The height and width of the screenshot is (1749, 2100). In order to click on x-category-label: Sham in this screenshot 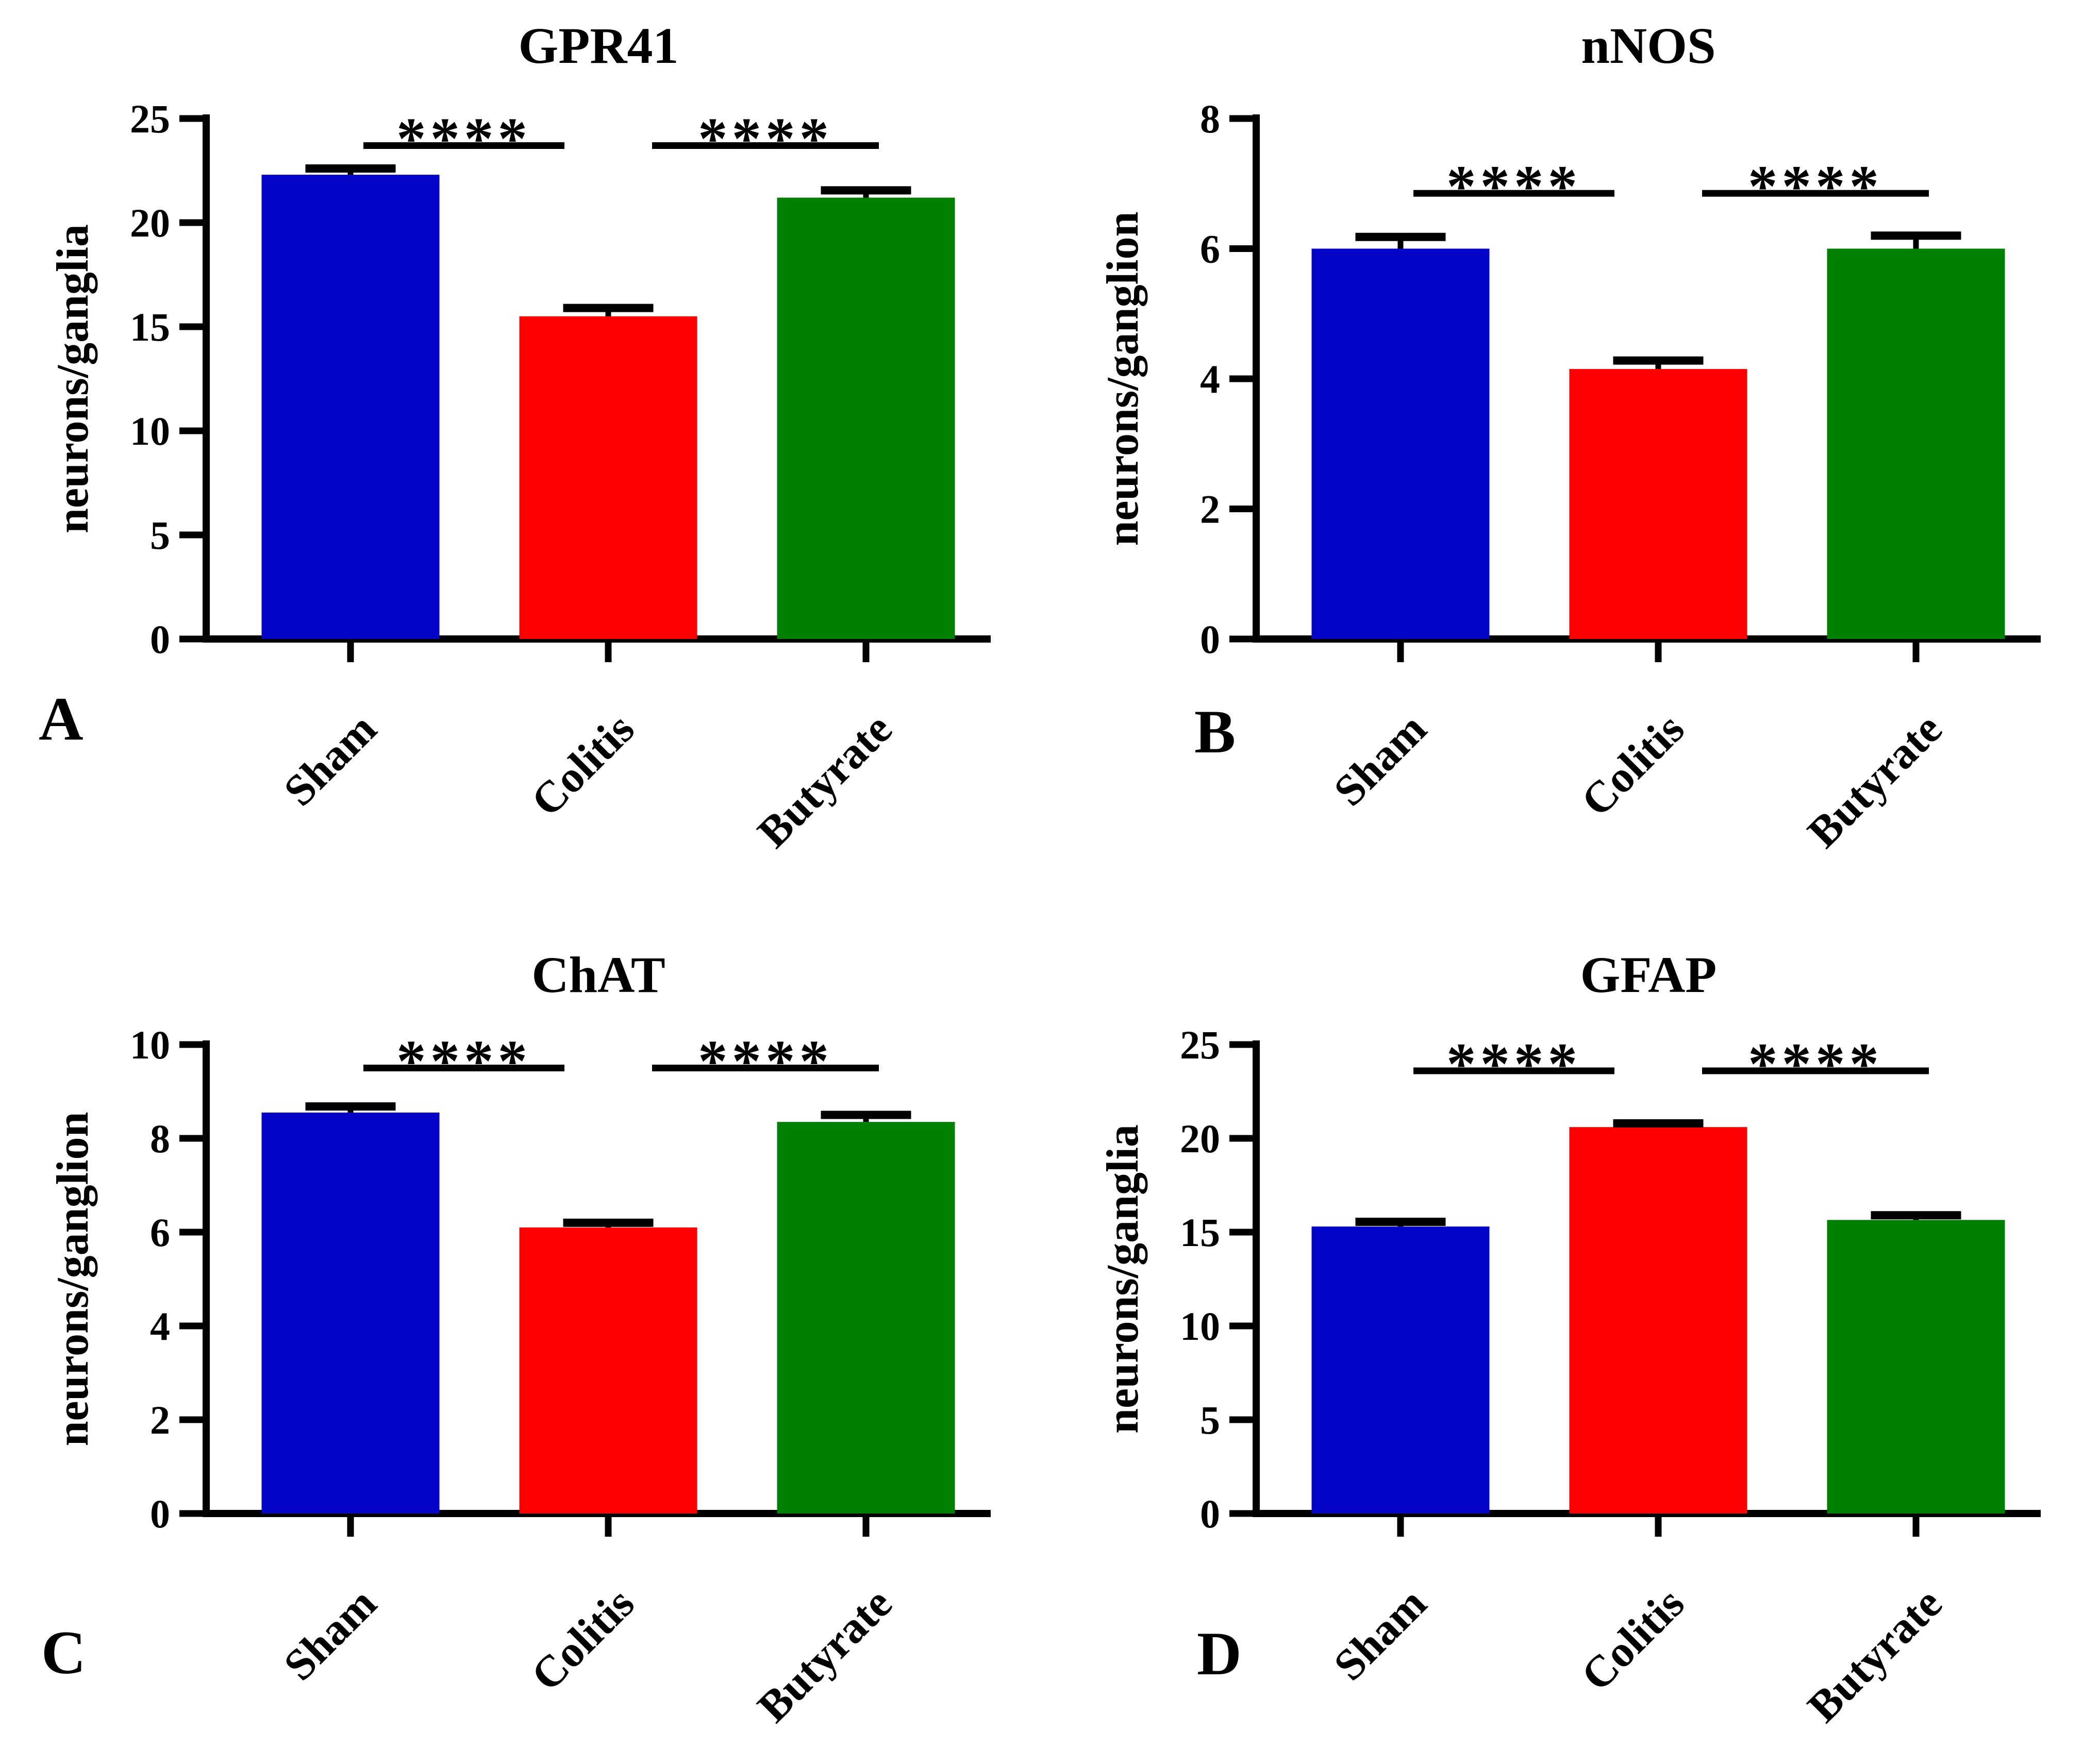, I will do `click(1380, 1634)`.